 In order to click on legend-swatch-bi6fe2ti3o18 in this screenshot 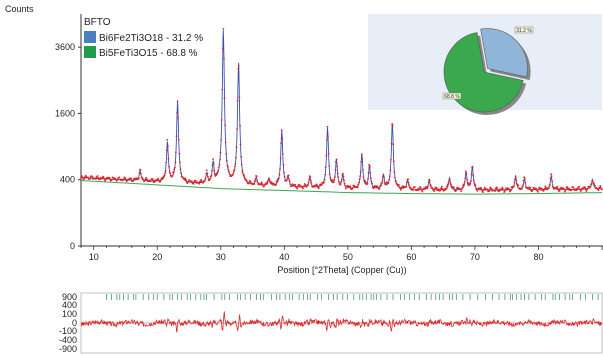, I will do `click(90, 37)`.